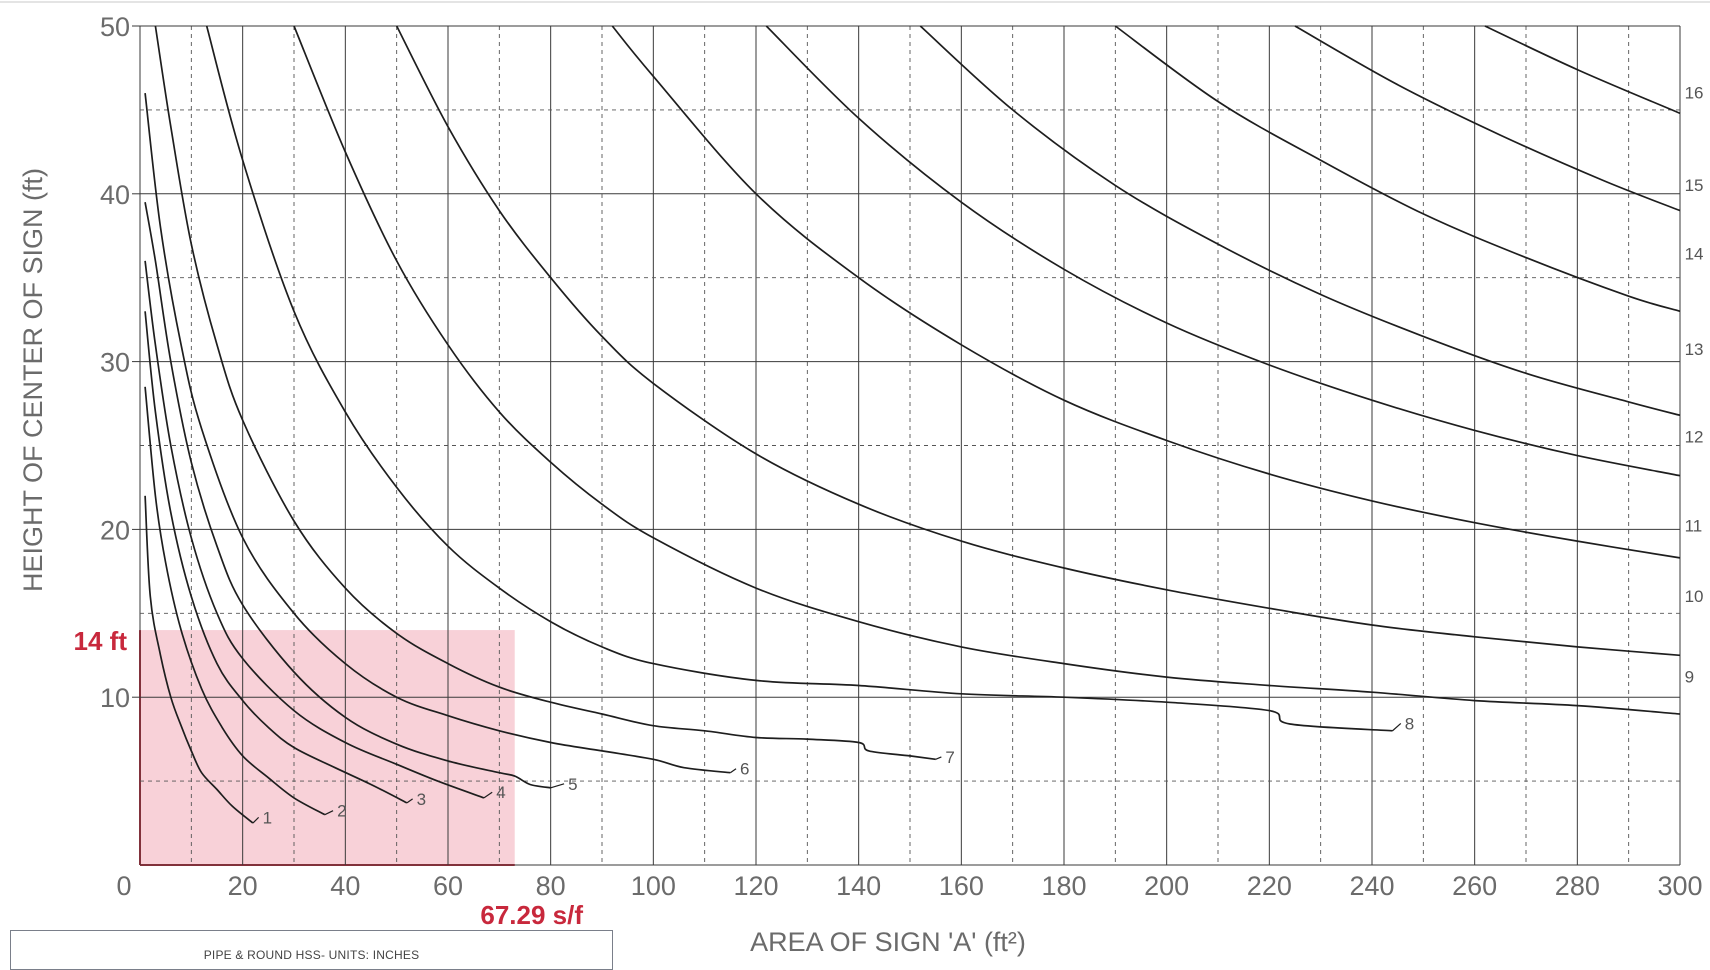  Describe the element at coordinates (1409, 723) in the screenshot. I see `curve-label-8: 8` at that location.